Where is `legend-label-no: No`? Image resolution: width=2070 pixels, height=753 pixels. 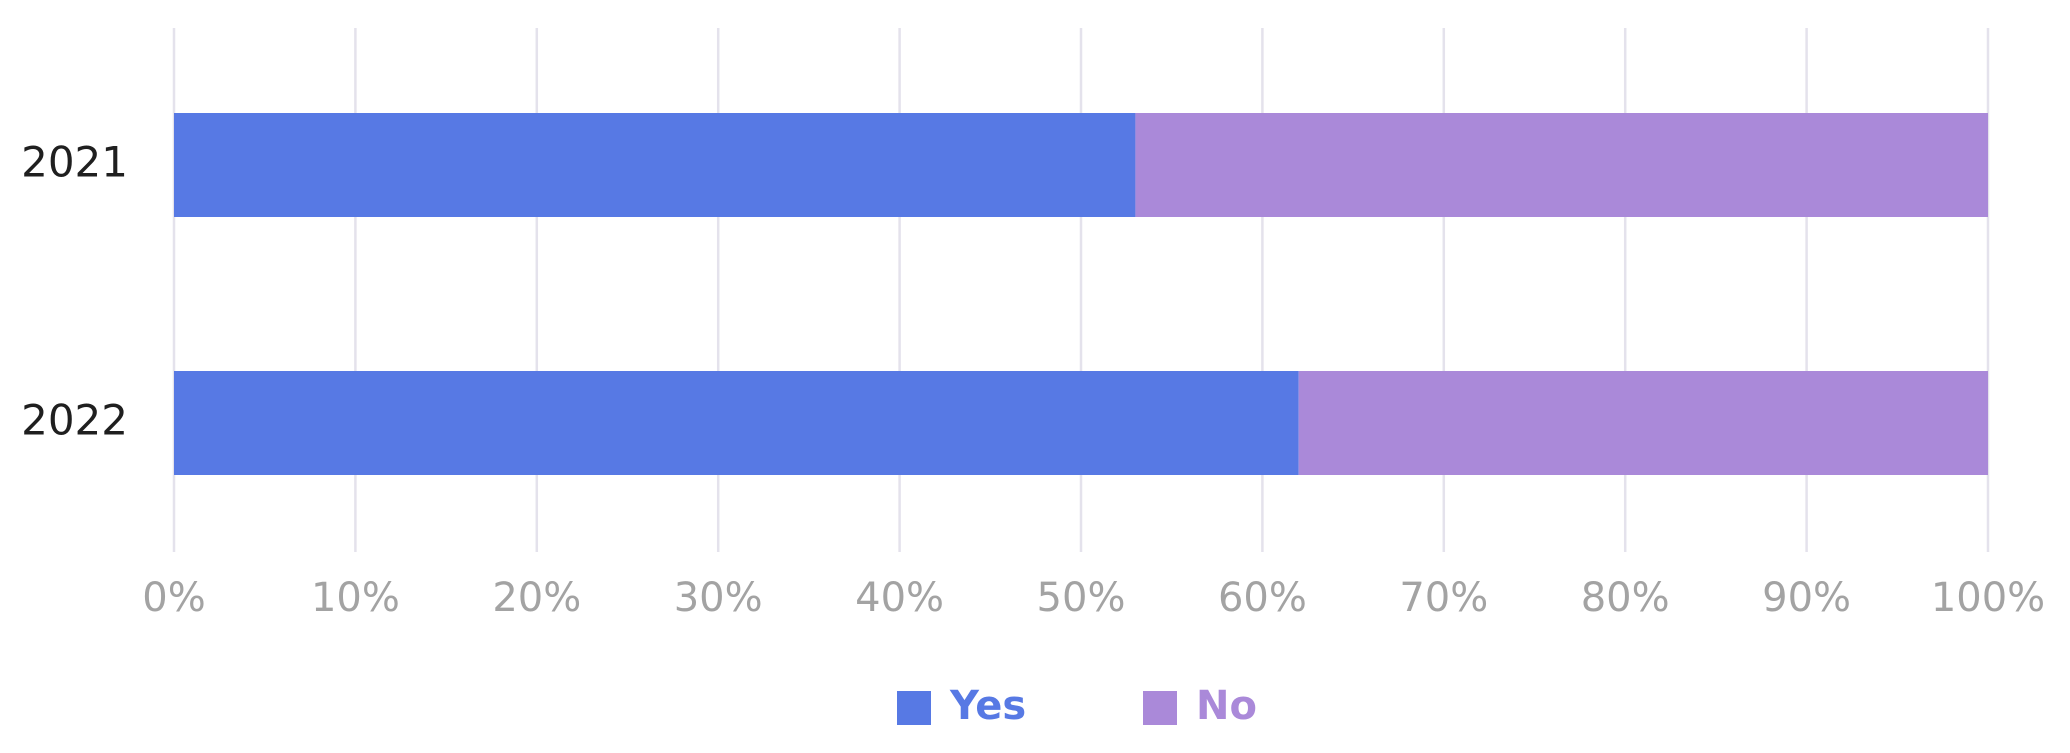 legend-label-no: No is located at coordinates (1226, 706).